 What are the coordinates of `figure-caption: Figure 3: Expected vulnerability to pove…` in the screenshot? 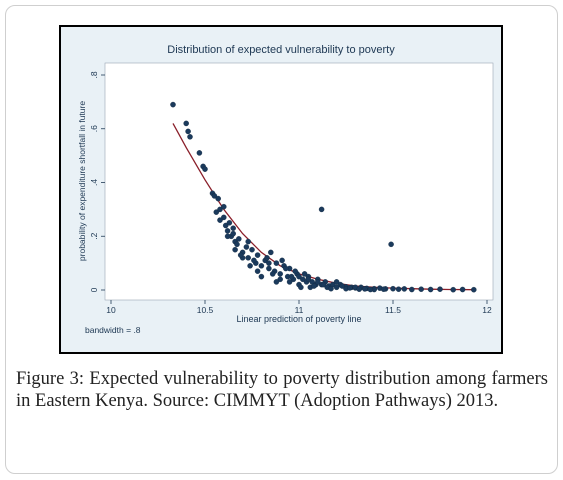 It's located at (282, 390).